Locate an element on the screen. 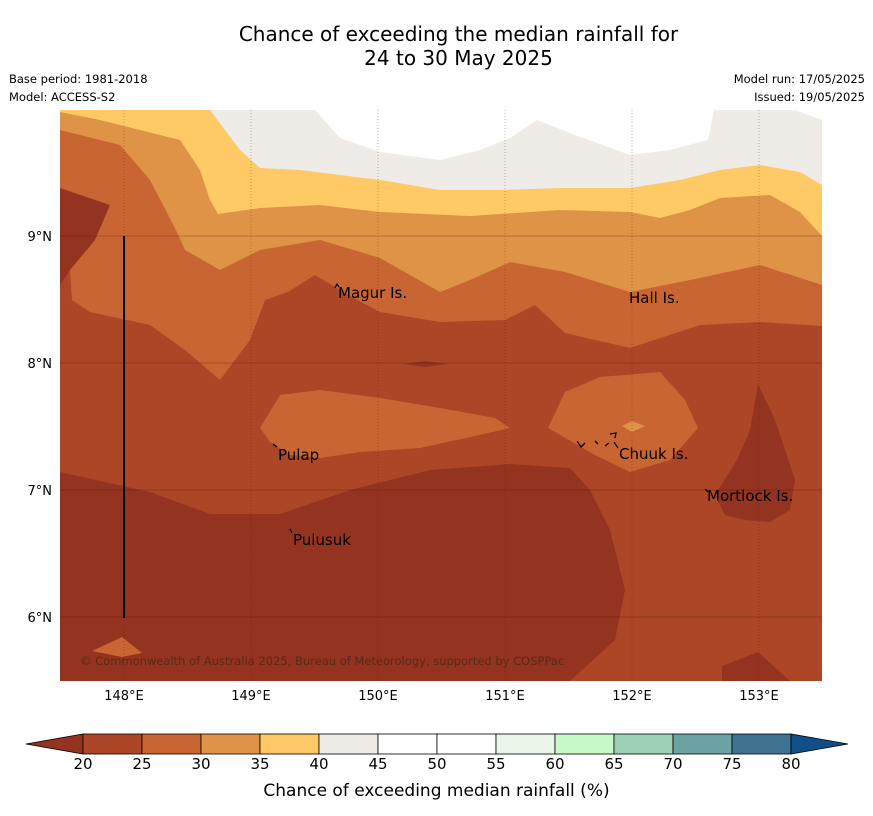  contour-below-20-bl is located at coordinates (117, 647).